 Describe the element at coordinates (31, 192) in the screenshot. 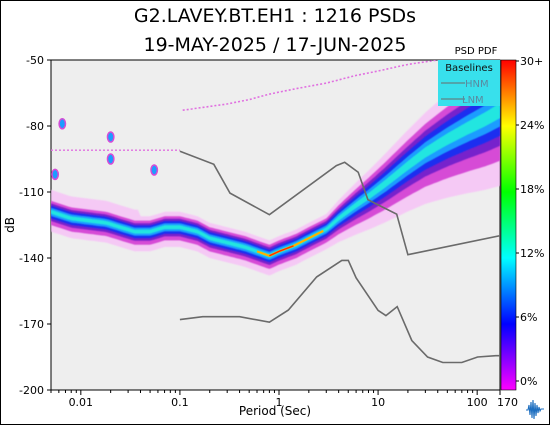

I see `y-tick-label: -110` at that location.